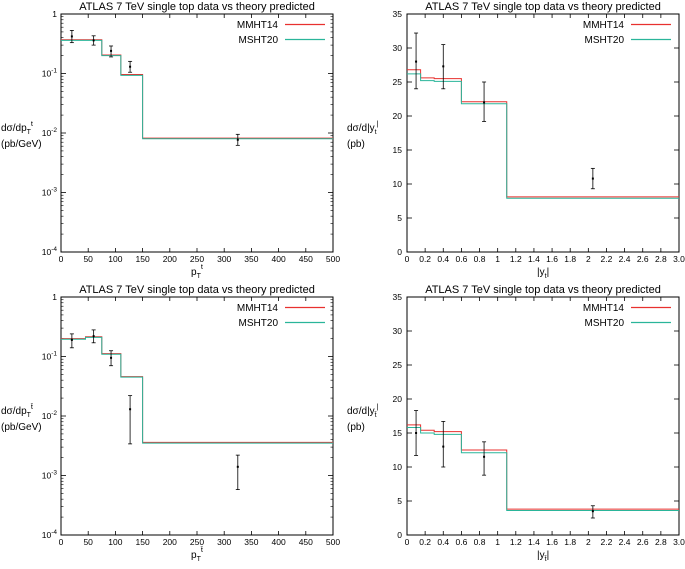 This screenshot has width=685, height=569. Describe the element at coordinates (279, 542) in the screenshot. I see `x-tick-label: 400` at that location.